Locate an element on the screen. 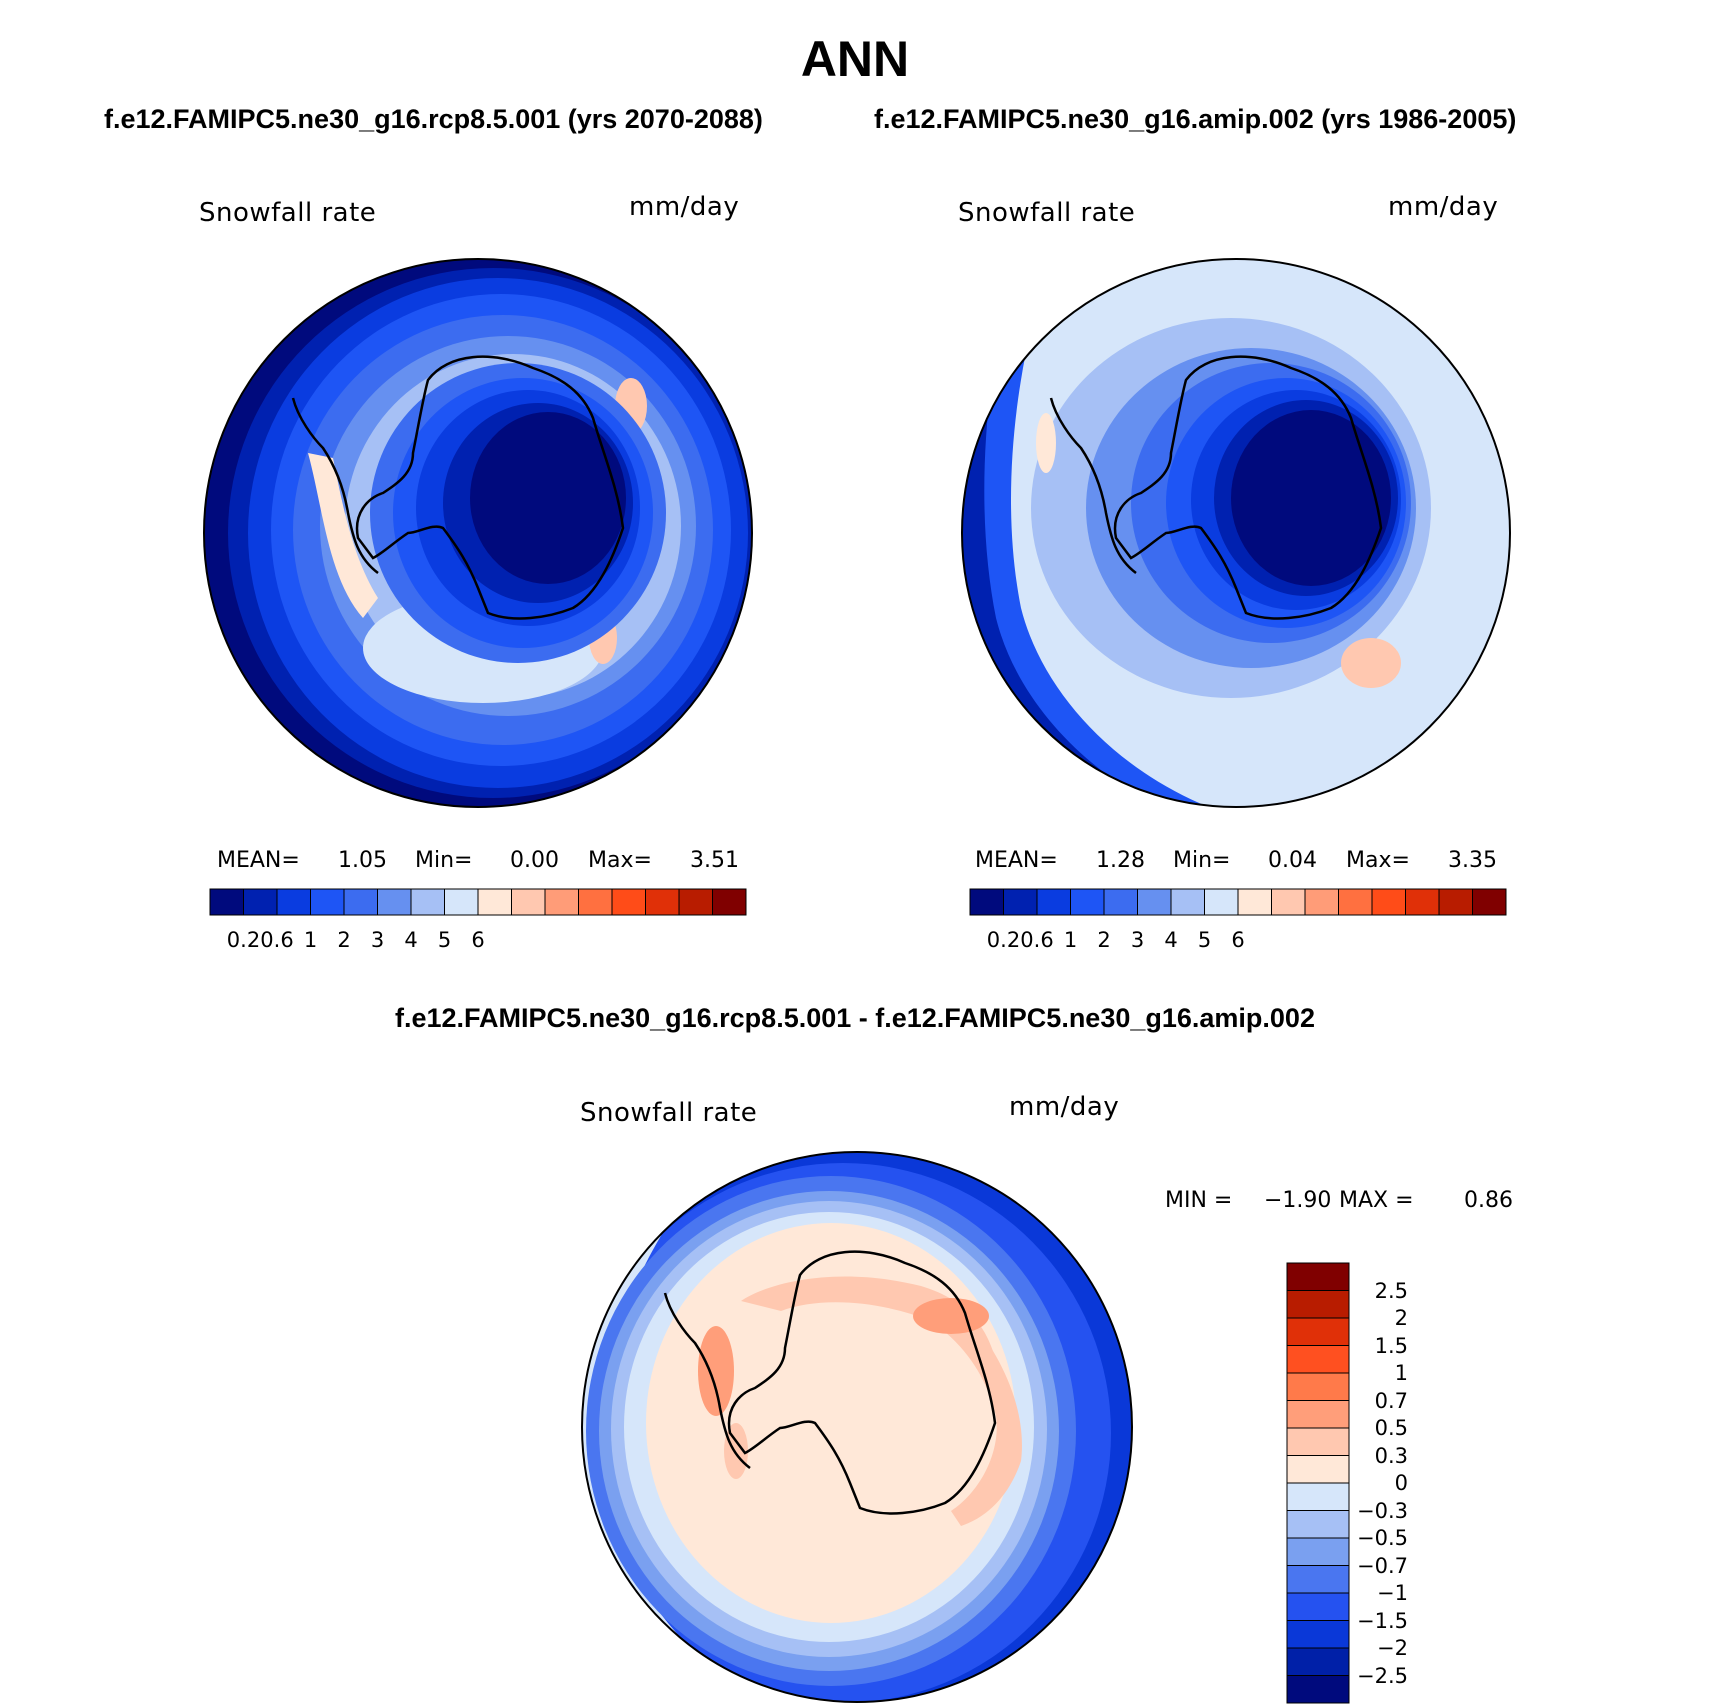  left-map-peninsula is located at coordinates (335, 485).